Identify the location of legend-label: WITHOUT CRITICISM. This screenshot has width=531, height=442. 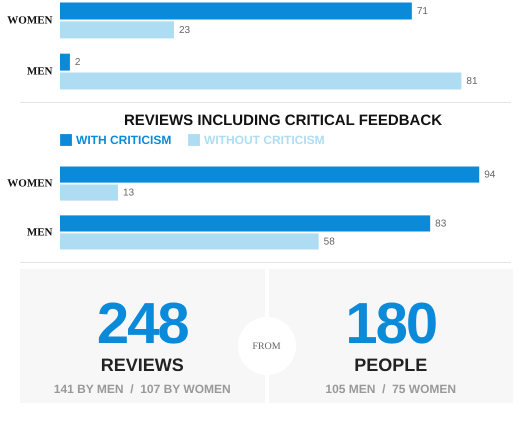
(264, 140).